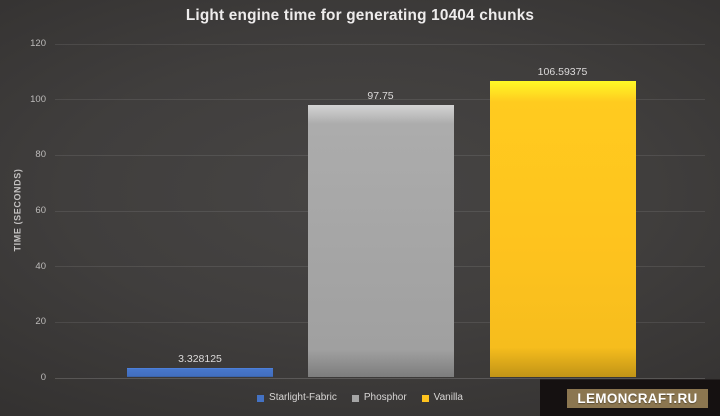 Image resolution: width=720 pixels, height=416 pixels. What do you see at coordinates (562, 229) in the screenshot?
I see `bar-vanilla` at bounding box center [562, 229].